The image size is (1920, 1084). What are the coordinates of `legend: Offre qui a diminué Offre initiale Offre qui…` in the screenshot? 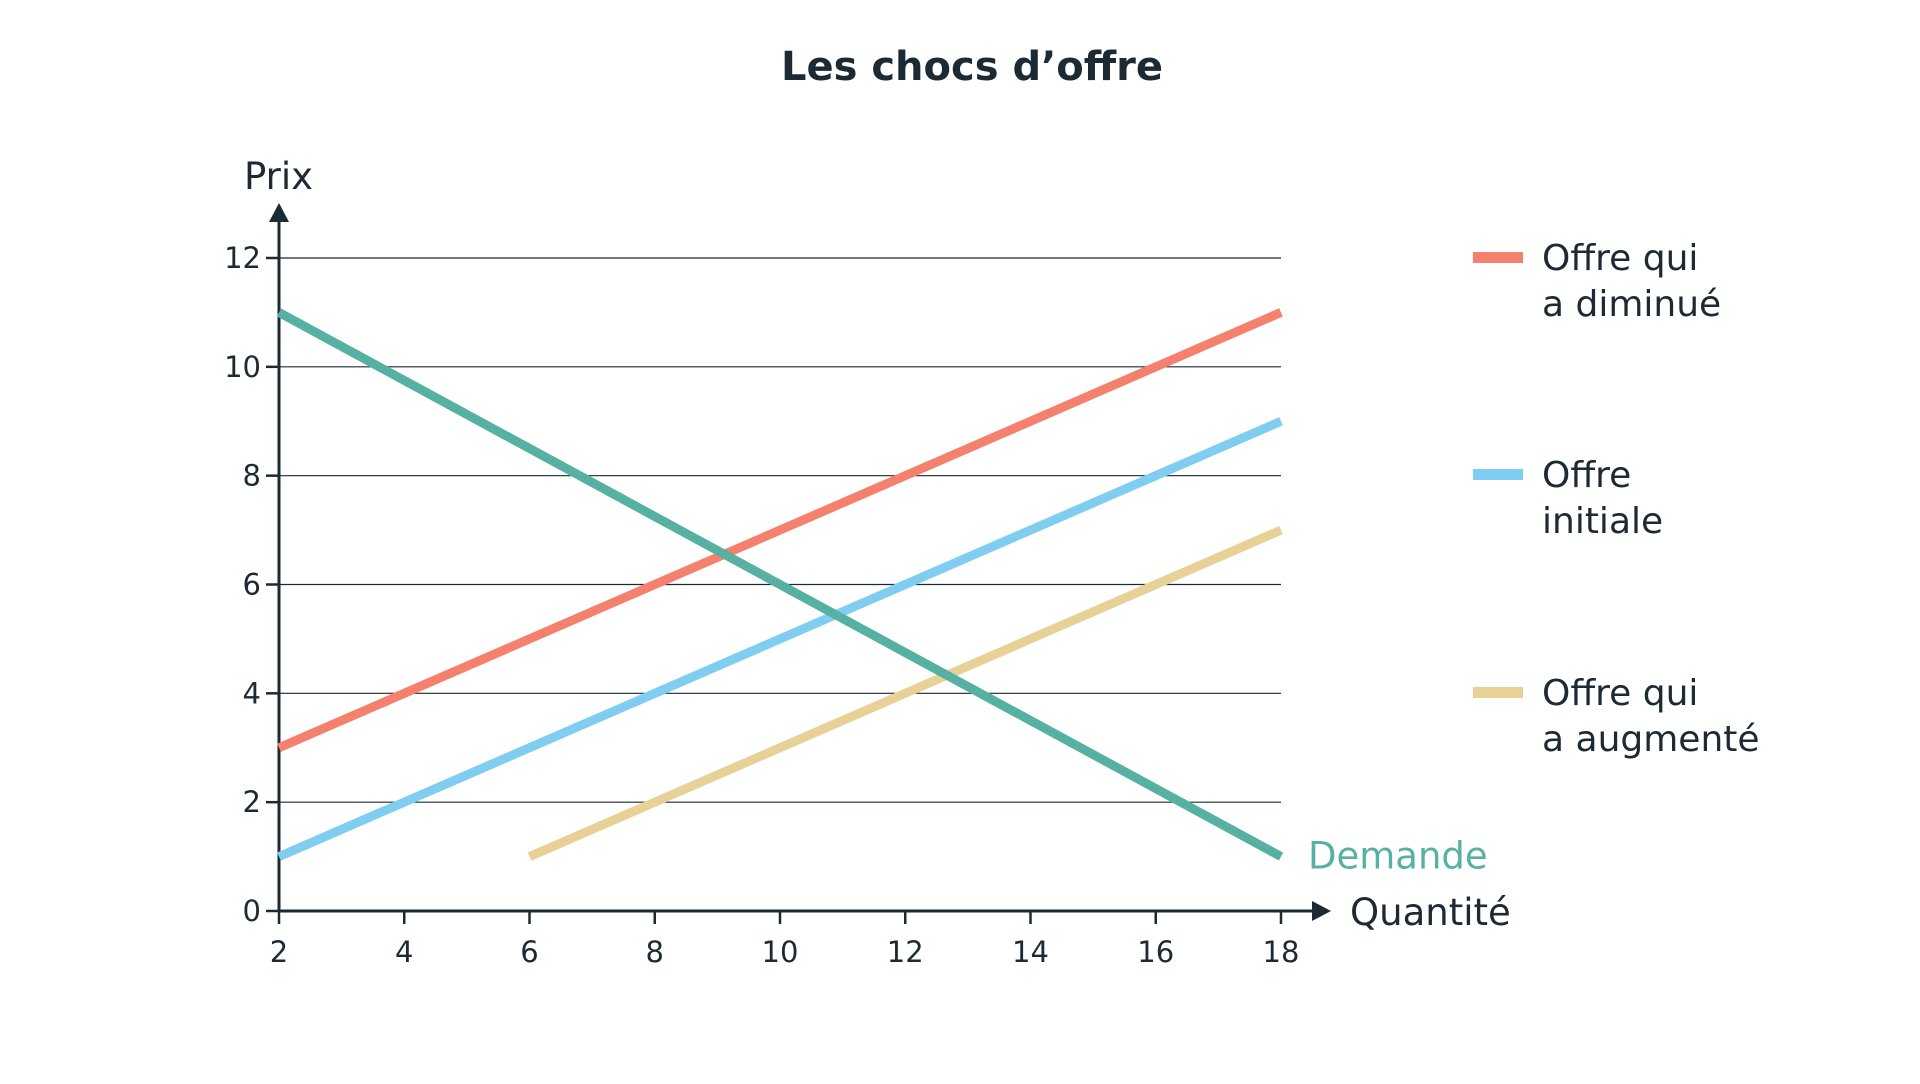 It's located at (1616, 499).